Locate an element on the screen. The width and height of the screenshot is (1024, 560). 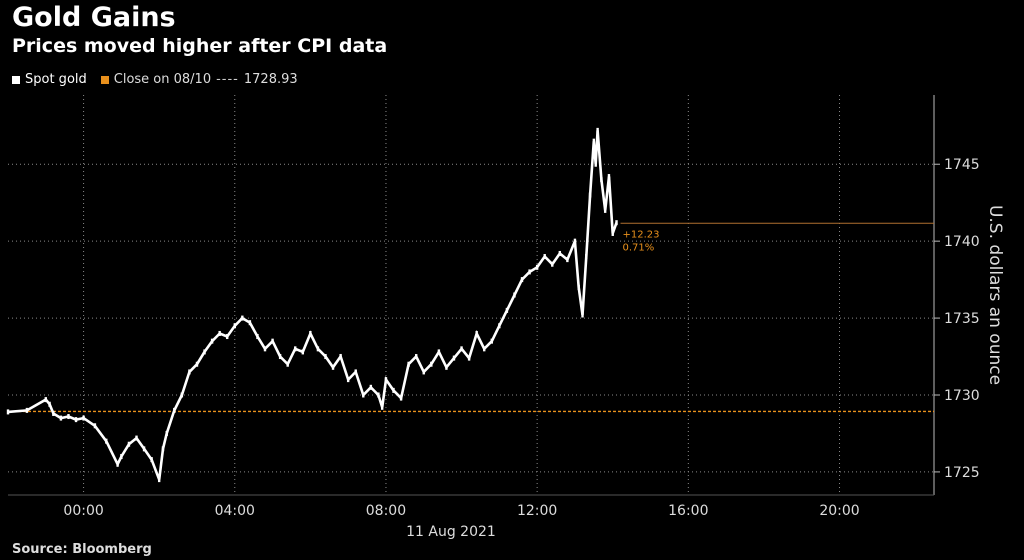
x-tick-label: 20:00 is located at coordinates (839, 511).